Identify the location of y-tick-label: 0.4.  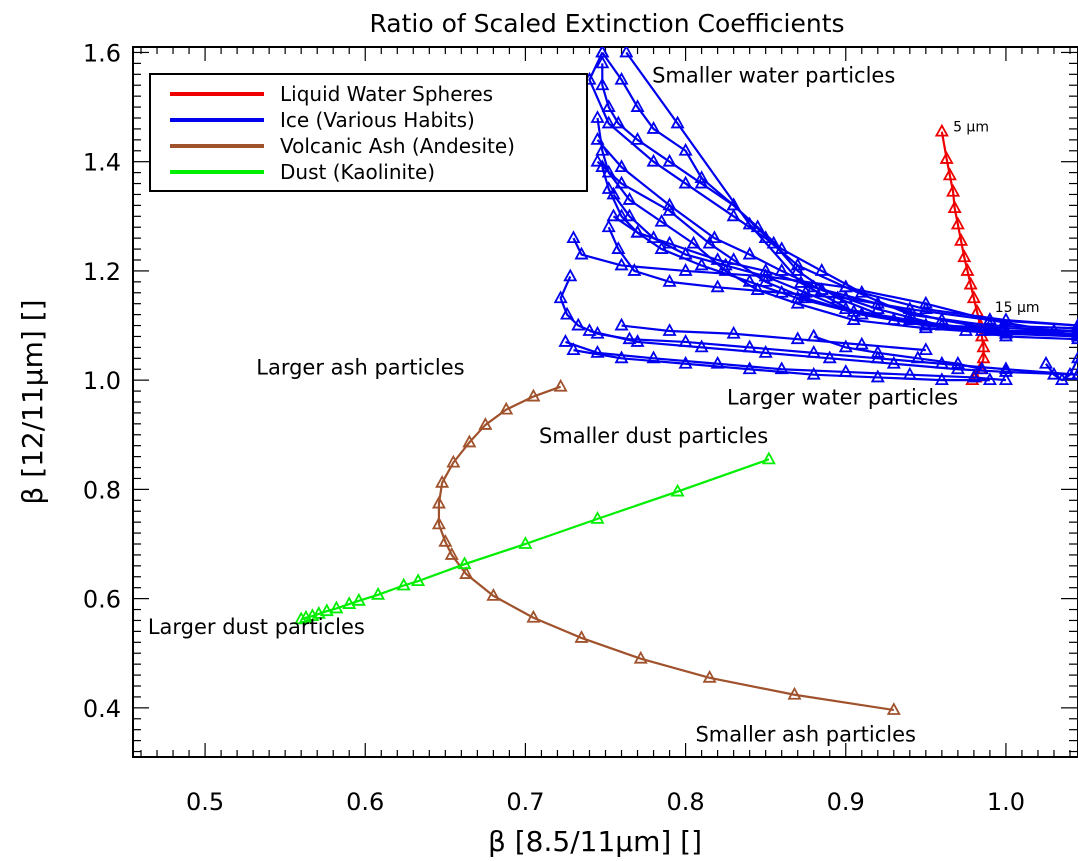
(102, 709).